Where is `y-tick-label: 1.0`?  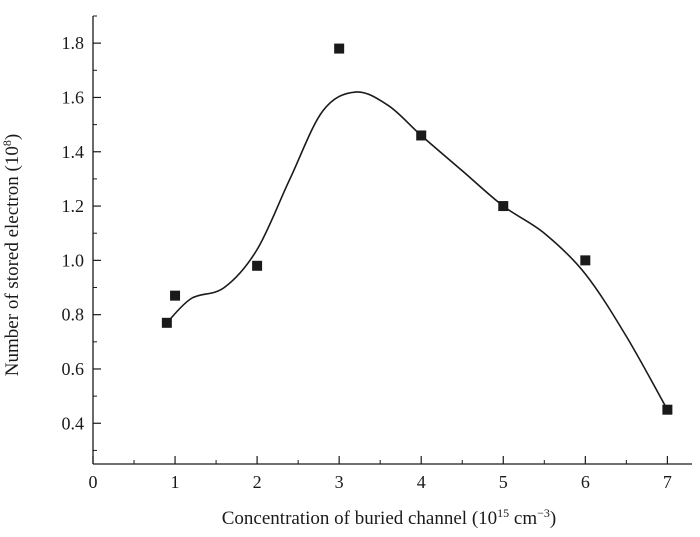 y-tick-label: 1.0 is located at coordinates (73, 260).